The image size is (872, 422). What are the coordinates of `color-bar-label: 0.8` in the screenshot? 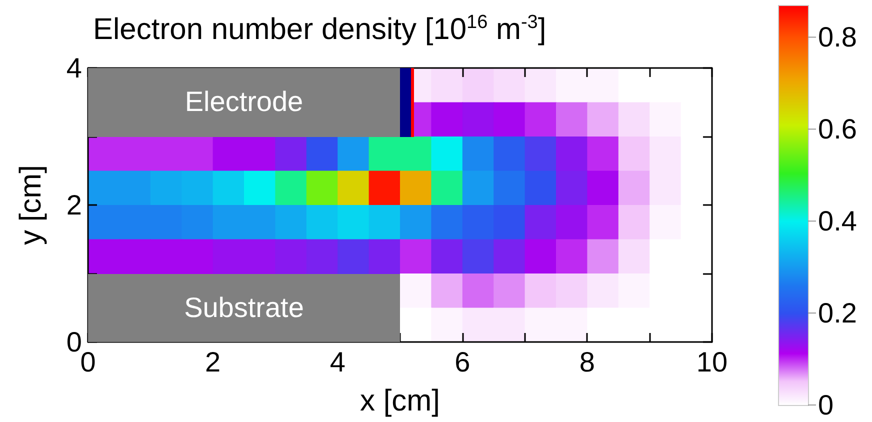 It's located at (837, 37).